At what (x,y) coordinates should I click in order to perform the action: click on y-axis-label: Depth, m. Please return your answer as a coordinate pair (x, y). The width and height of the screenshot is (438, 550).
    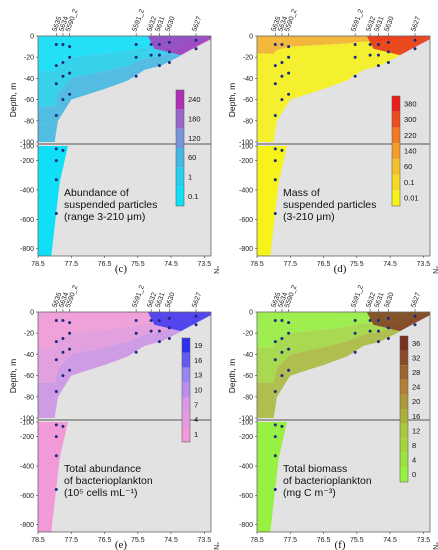
    Looking at the image, I should click on (232, 100).